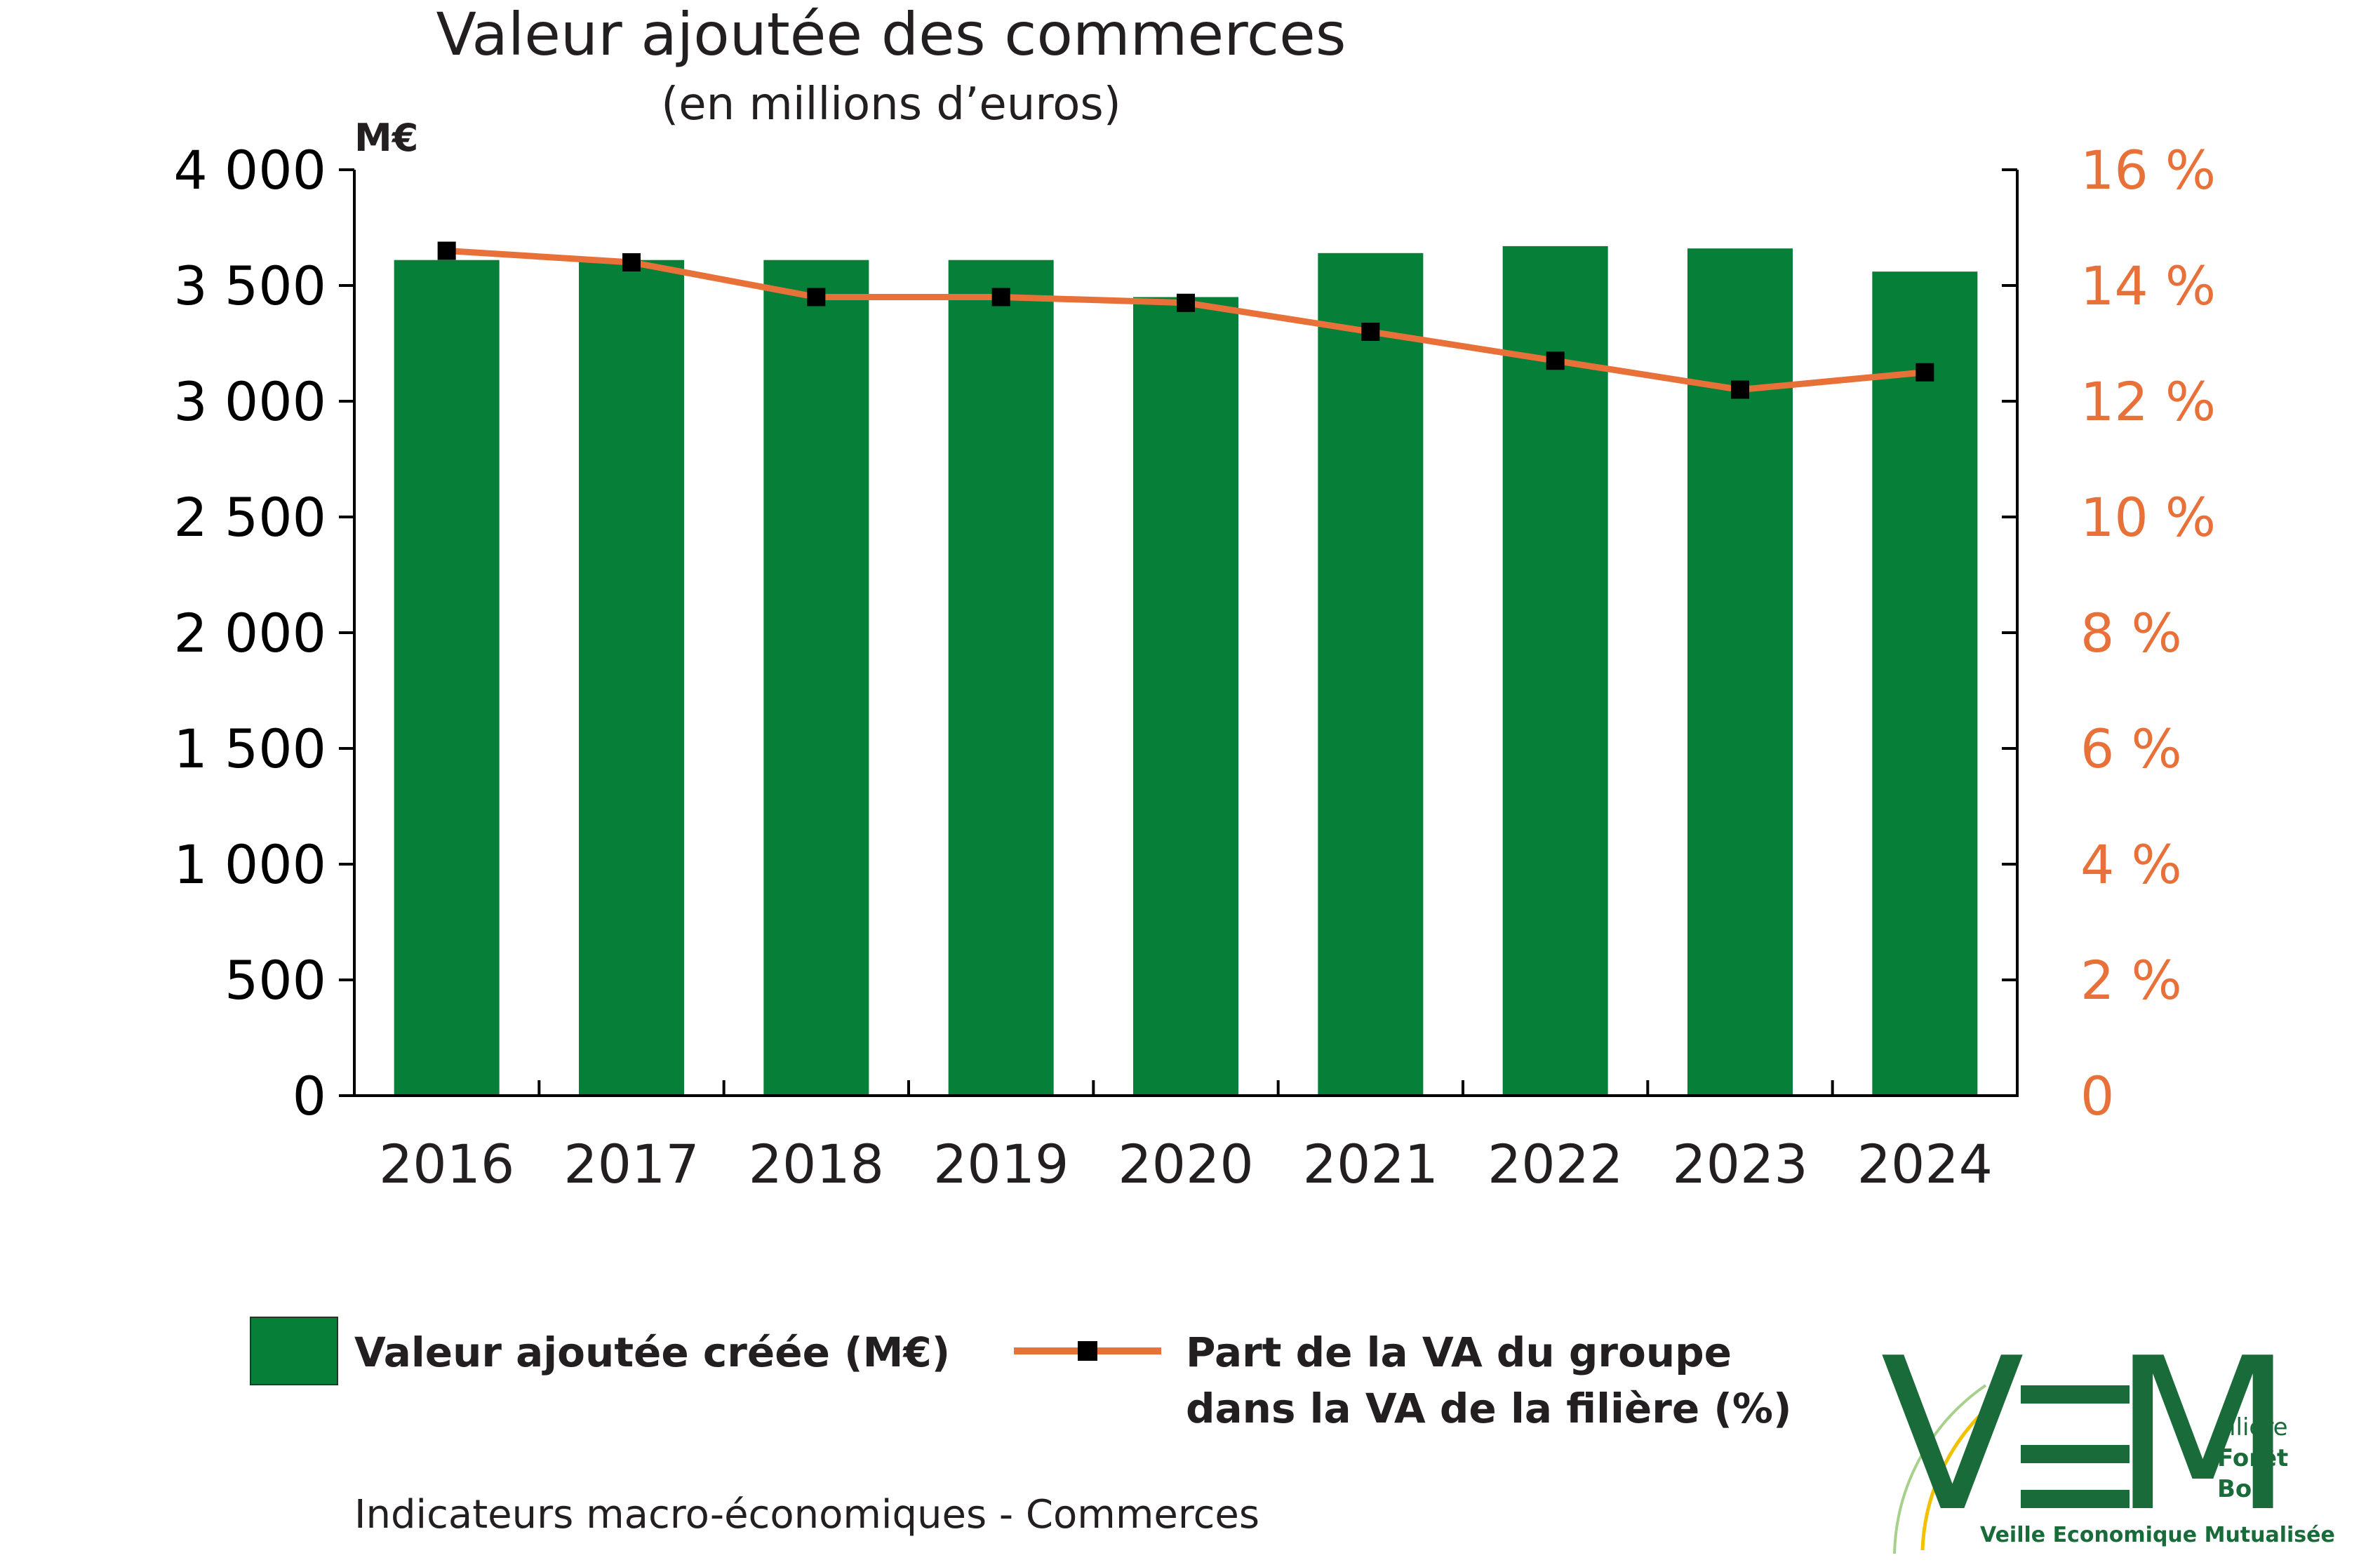  Describe the element at coordinates (816, 678) in the screenshot. I see `bar-2018` at that location.